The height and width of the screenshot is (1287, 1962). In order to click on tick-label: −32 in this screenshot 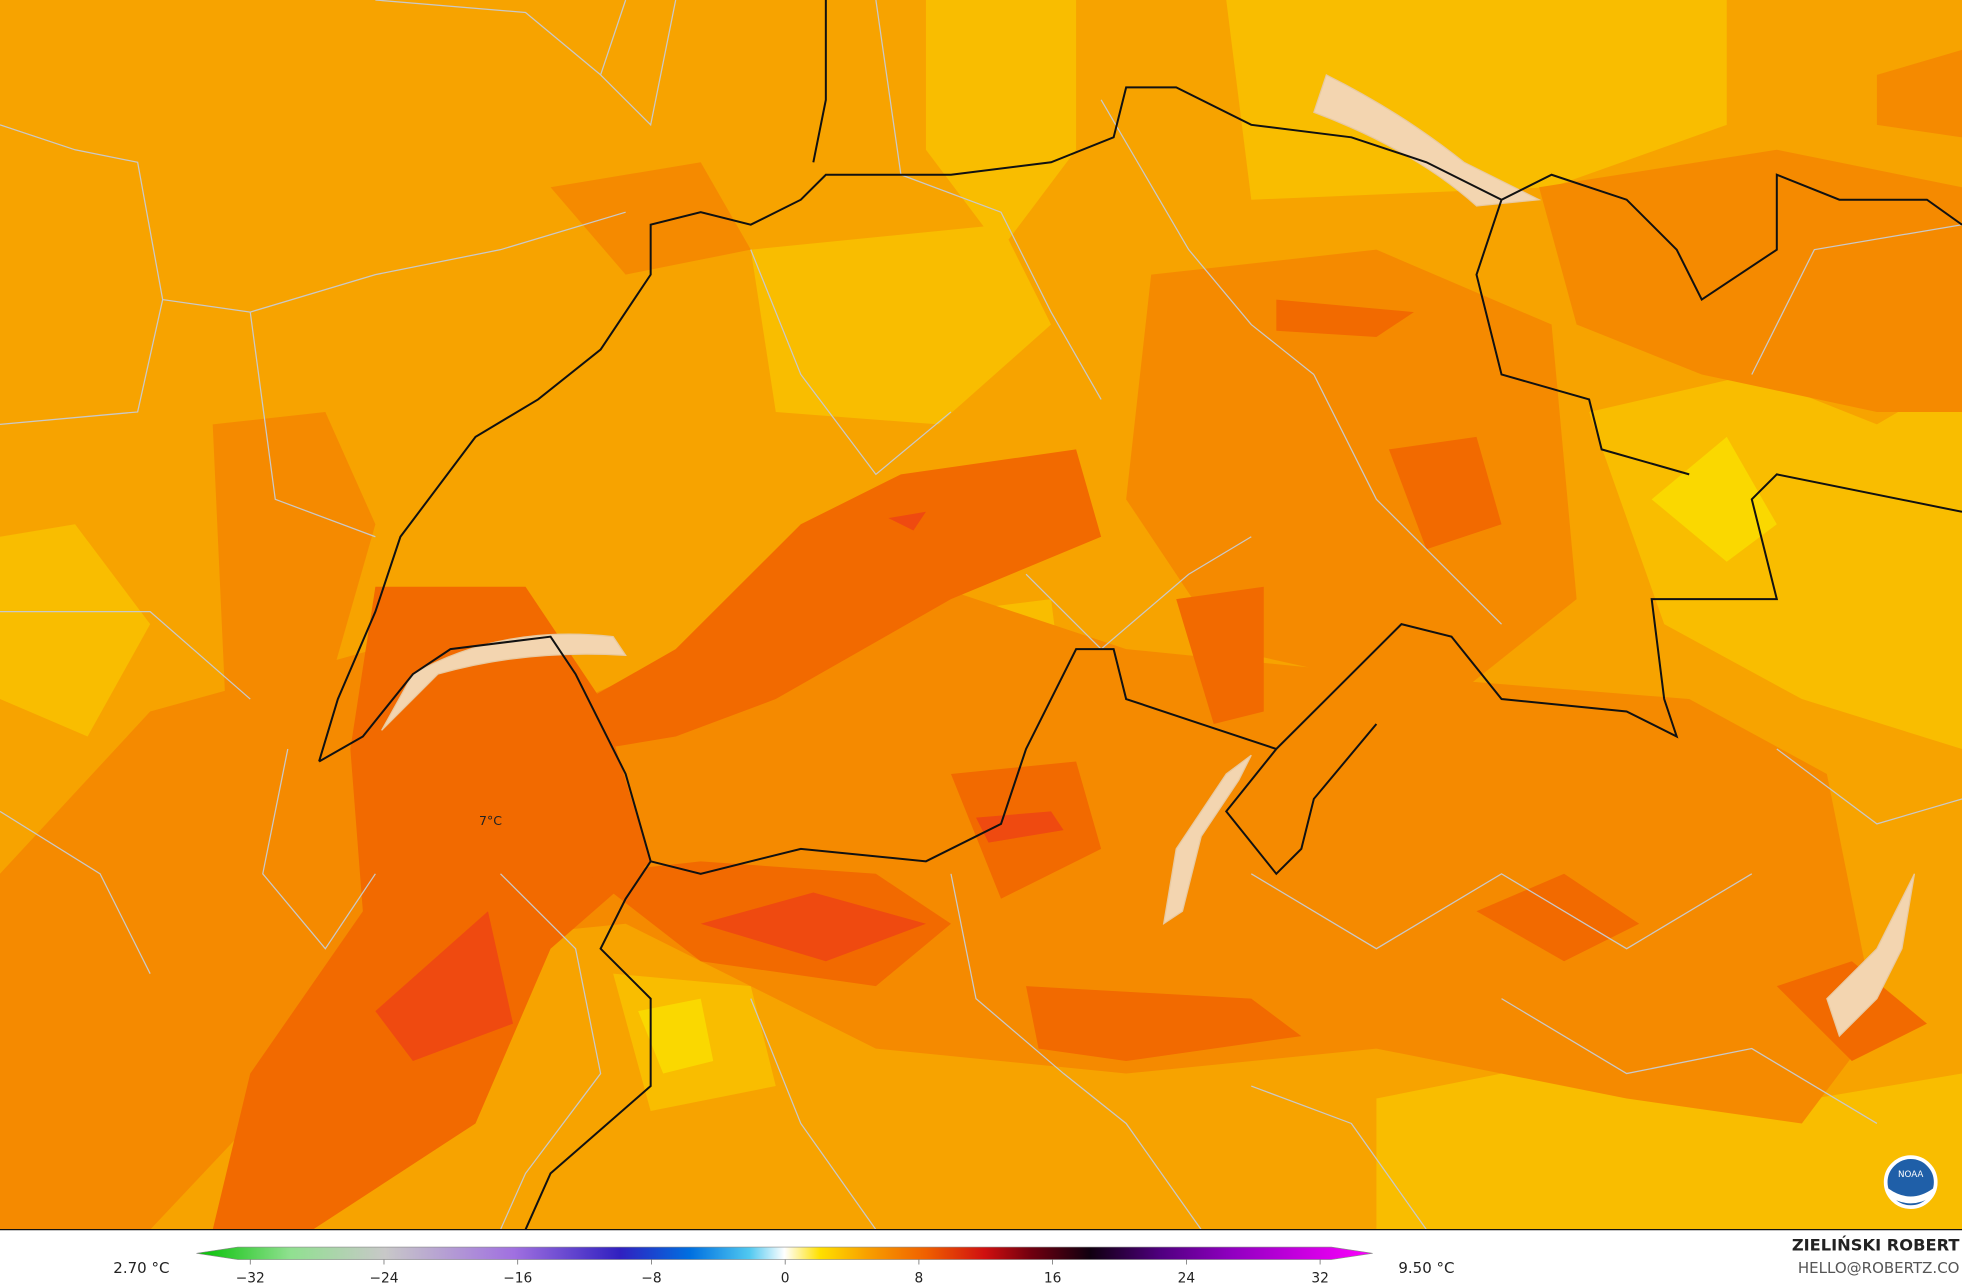, I will do `click(250, 1278)`.